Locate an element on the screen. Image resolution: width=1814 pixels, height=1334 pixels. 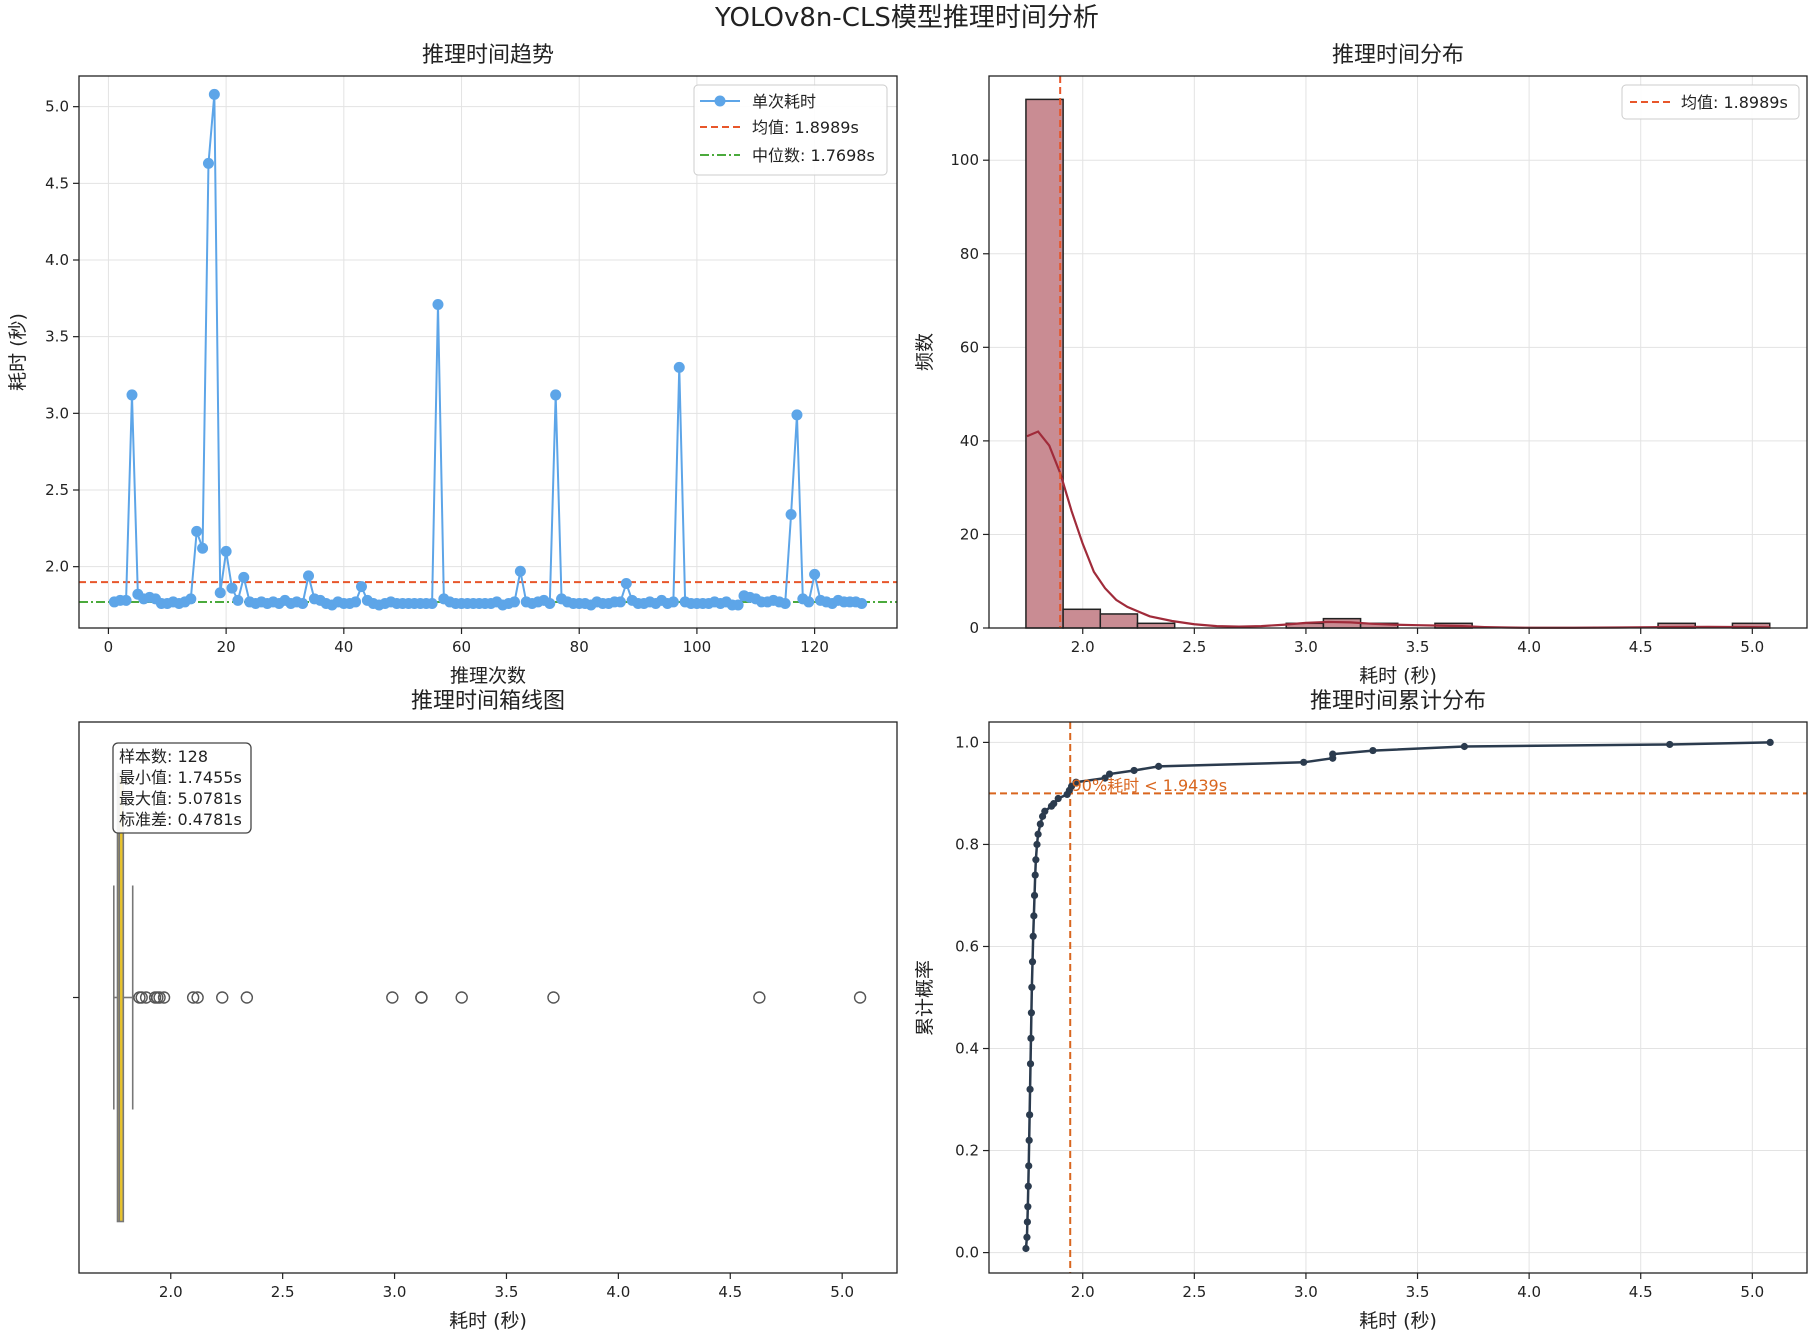
y-tick-label: 0.6 is located at coordinates (967, 946).